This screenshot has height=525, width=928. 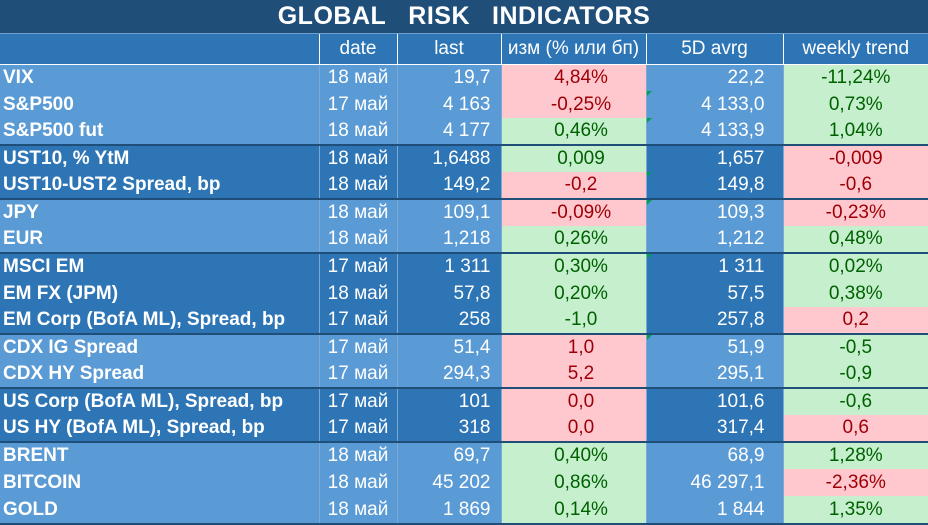 What do you see at coordinates (855, 131) in the screenshot?
I see `indicator-trend: 1,04%` at bounding box center [855, 131].